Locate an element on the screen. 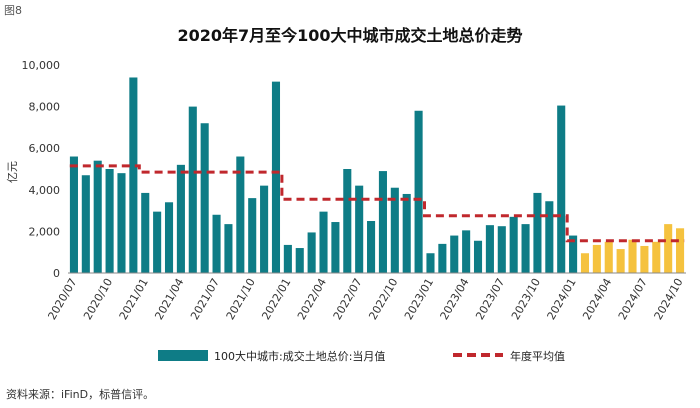  chart-title: 2020年7月至今100大中城市成交土地总价走势 is located at coordinates (350, 35).